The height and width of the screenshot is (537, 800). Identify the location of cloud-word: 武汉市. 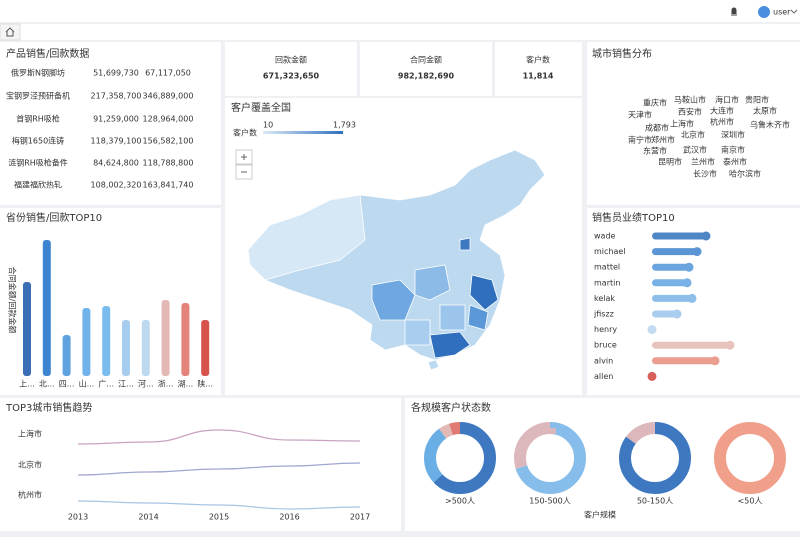
(695, 150).